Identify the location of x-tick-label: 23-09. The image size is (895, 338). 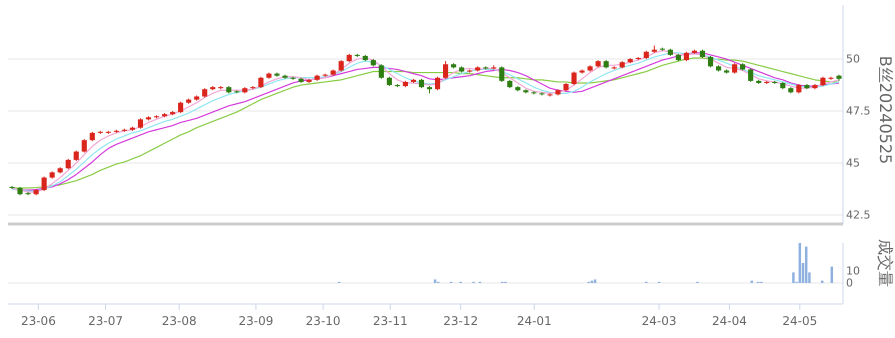
(256, 321).